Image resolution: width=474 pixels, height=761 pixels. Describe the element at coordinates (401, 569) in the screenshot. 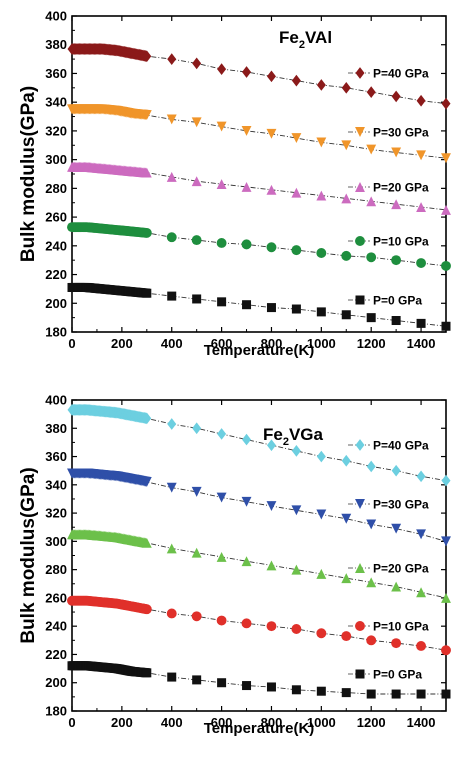

I see `legend-label: P=20 GPa` at that location.